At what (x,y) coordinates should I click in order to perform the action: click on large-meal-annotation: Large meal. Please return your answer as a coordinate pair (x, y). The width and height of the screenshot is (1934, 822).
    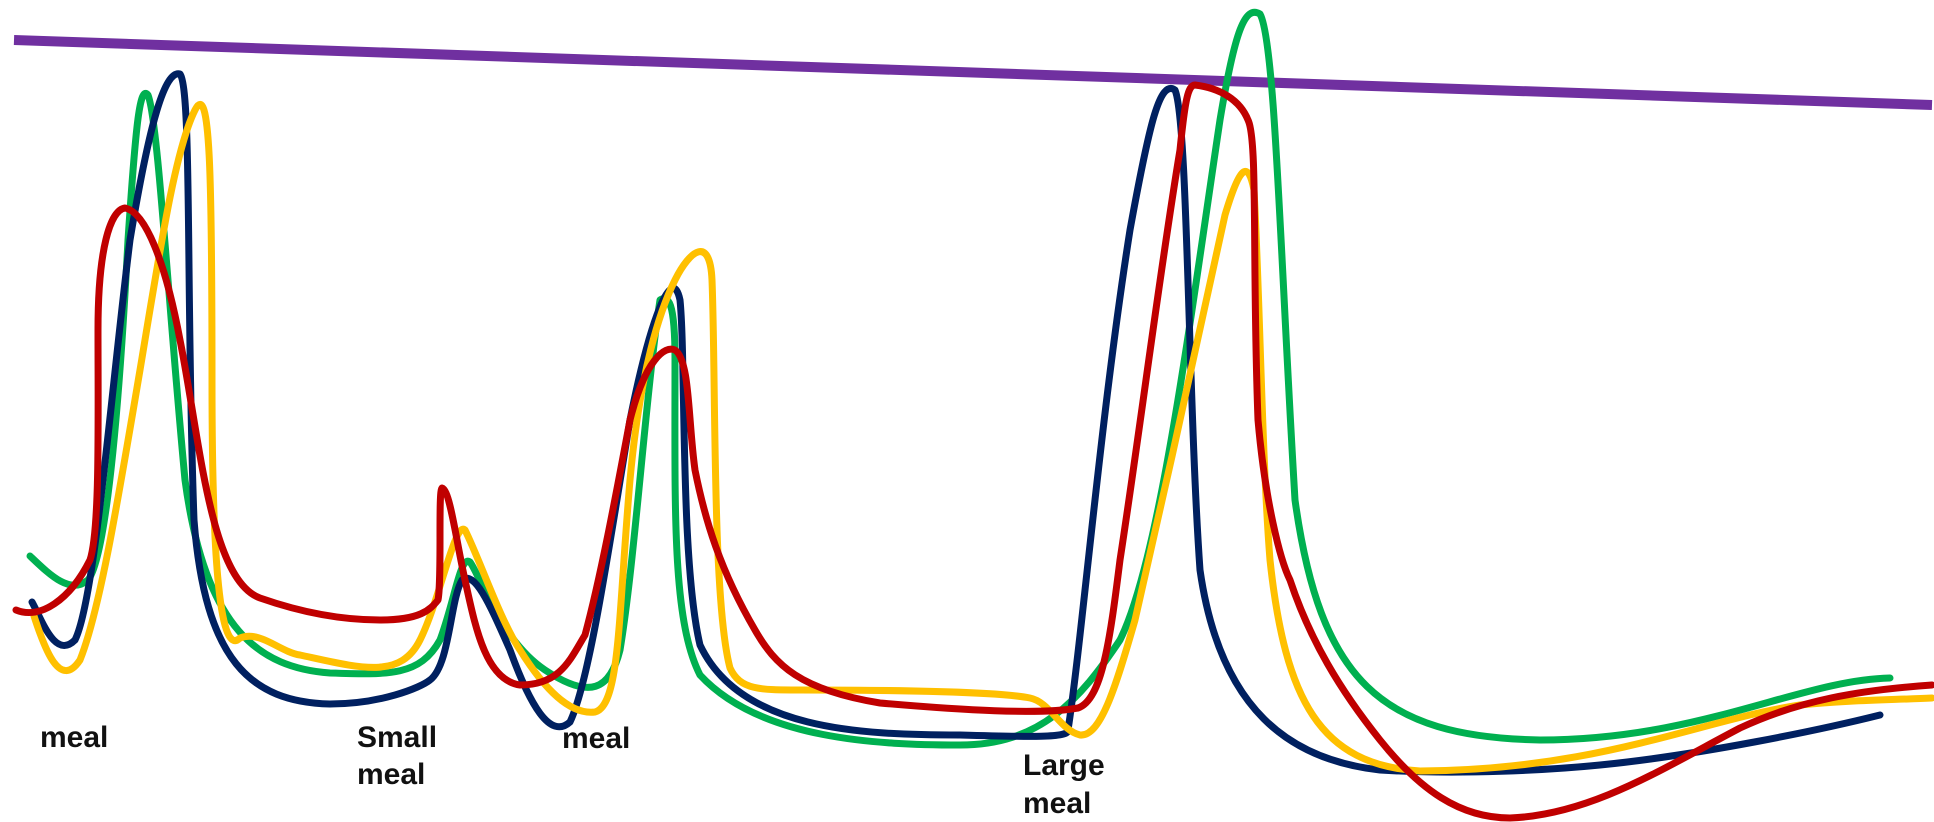
    Looking at the image, I should click on (1068, 784).